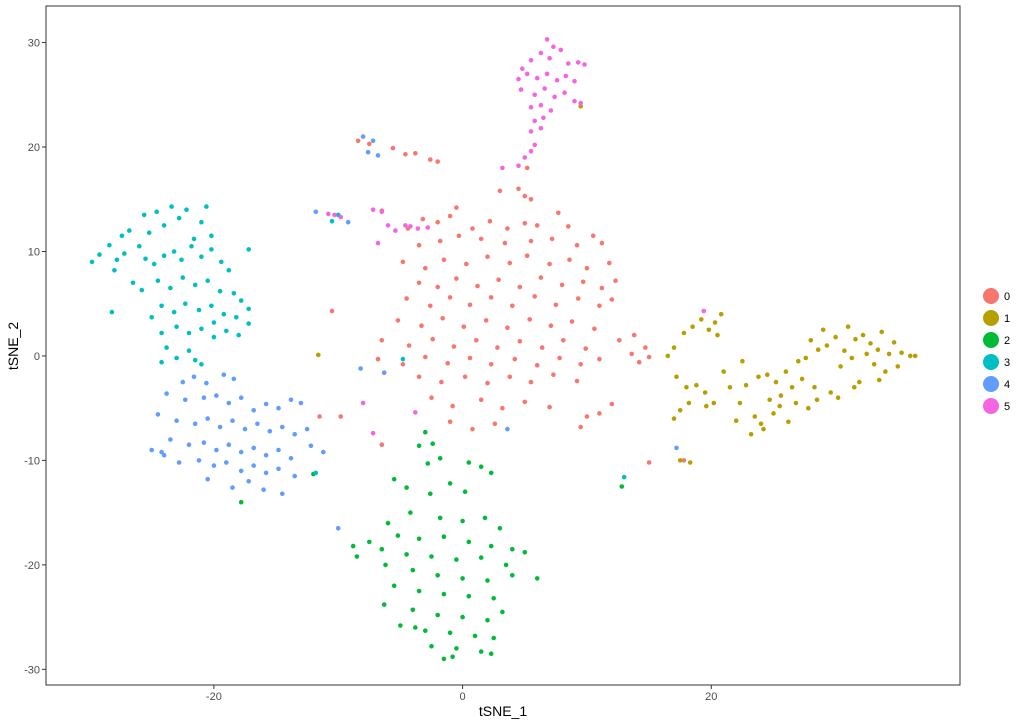  What do you see at coordinates (1007, 363) in the screenshot?
I see `legend-label-3: 3` at bounding box center [1007, 363].